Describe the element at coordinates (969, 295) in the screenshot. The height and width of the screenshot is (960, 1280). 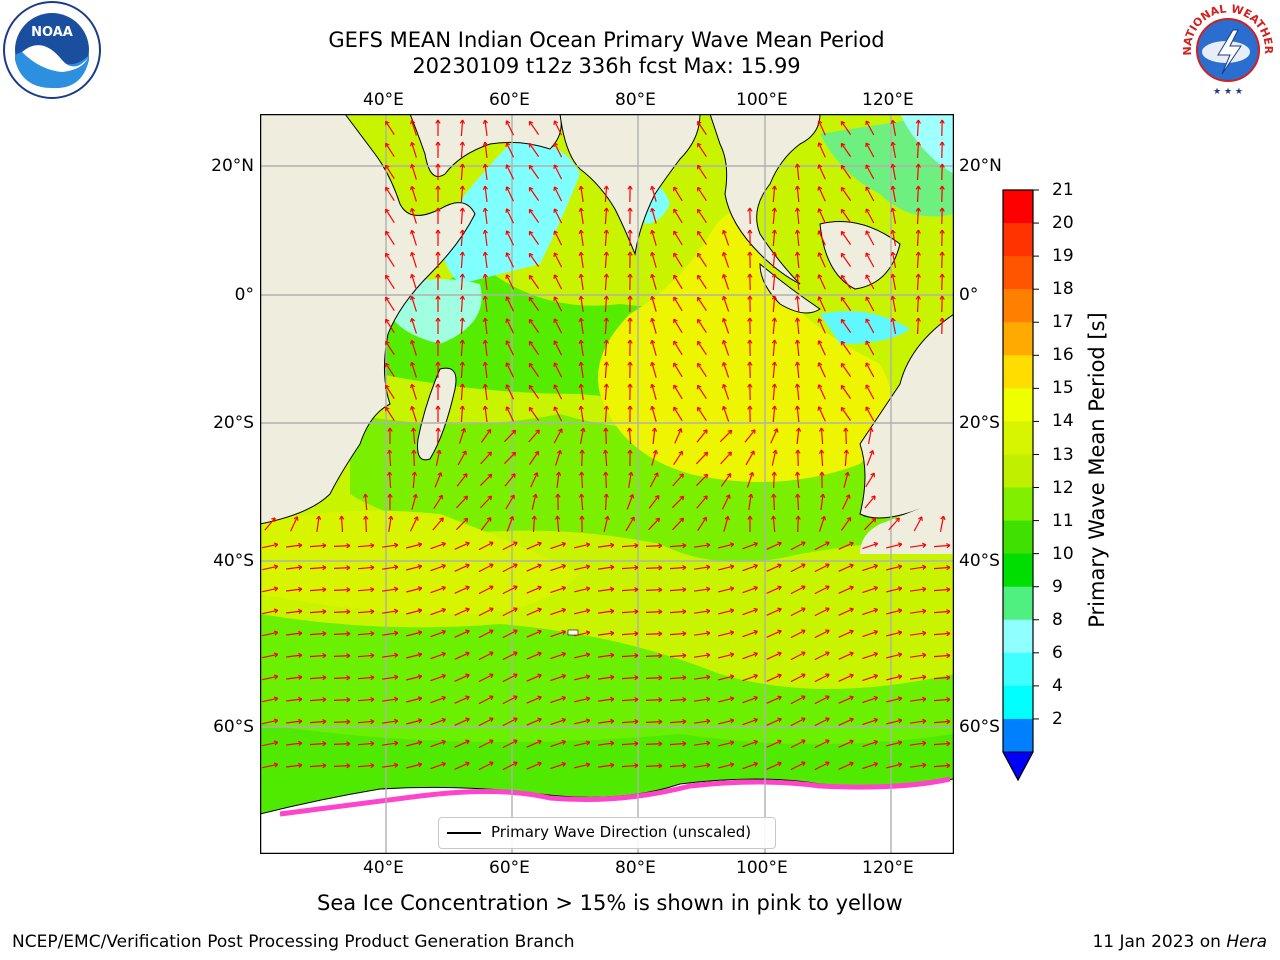
I see `lat-label-right-0: 0°` at that location.